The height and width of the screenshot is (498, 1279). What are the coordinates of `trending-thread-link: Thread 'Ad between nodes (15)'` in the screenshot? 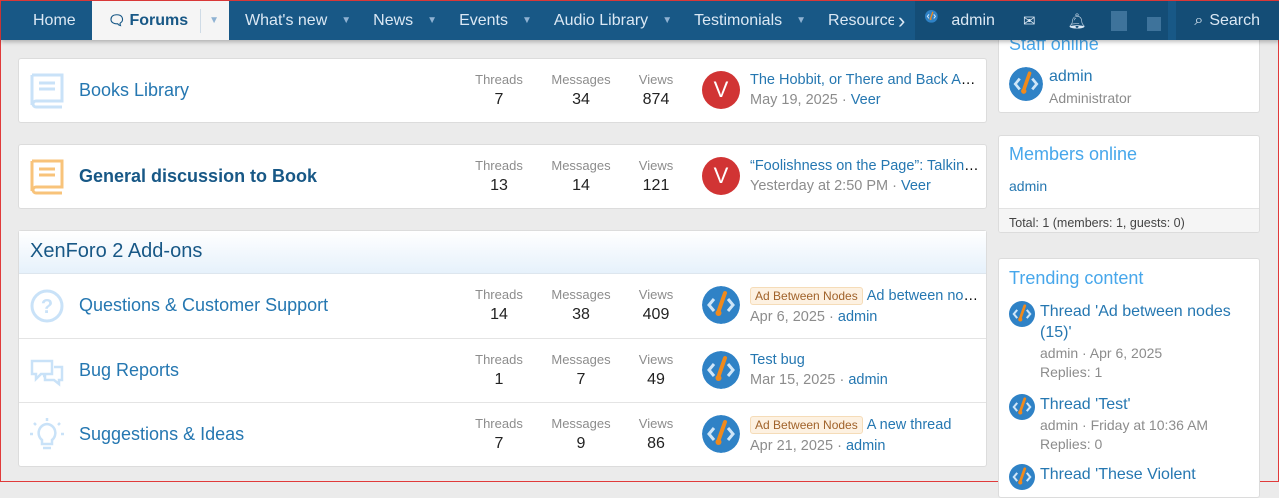 It's located at (1135, 322).